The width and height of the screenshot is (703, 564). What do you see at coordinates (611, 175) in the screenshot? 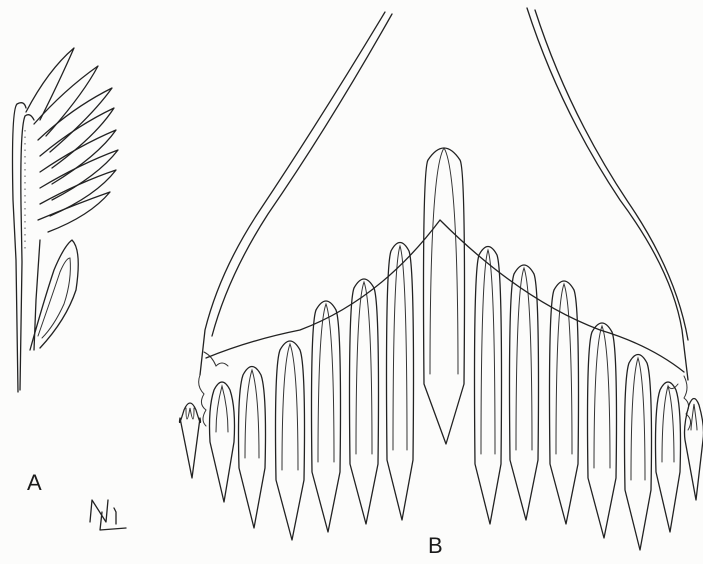
I see `panel-b-right-stem-inner` at bounding box center [611, 175].